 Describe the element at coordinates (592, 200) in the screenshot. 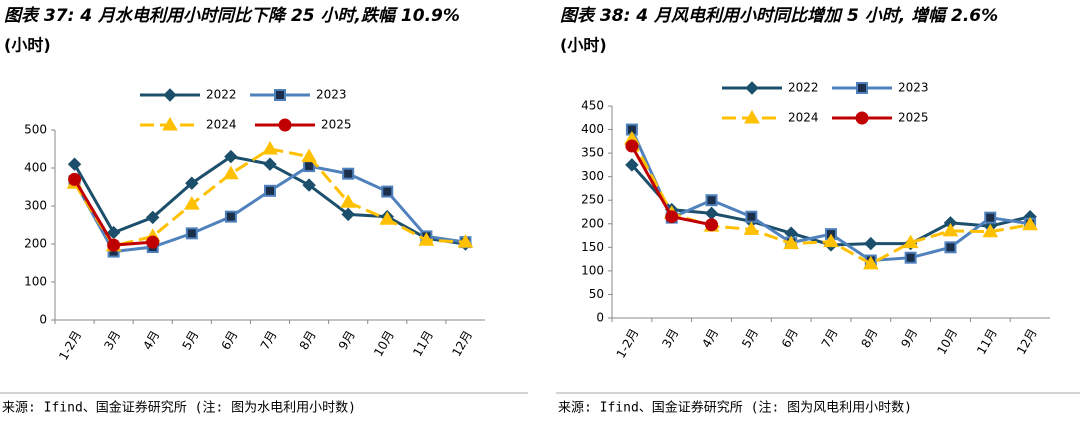

I see `y-tick-label: 250` at that location.